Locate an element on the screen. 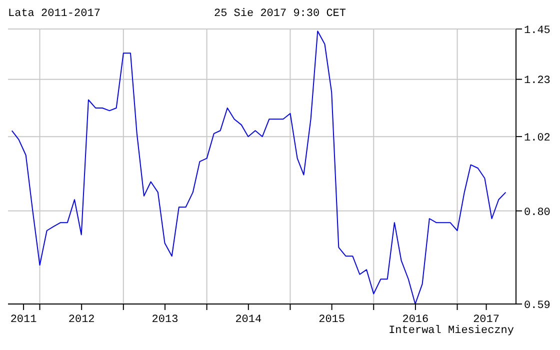 The image size is (560, 350). y-tick-label: 0.59 is located at coordinates (537, 306).